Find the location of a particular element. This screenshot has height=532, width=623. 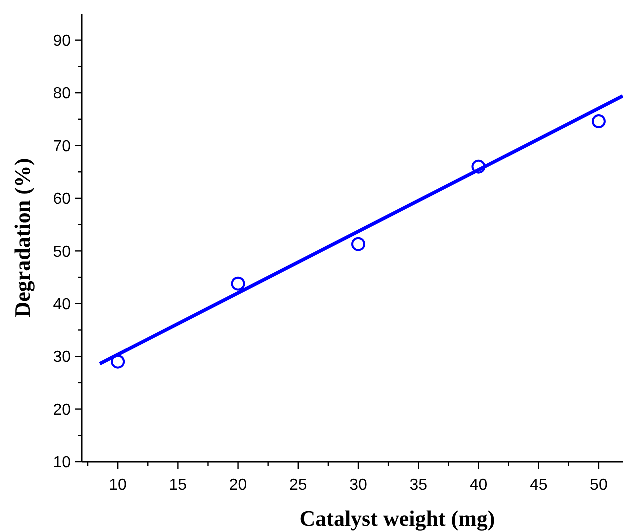

x-tick-label: 10 is located at coordinates (118, 485).